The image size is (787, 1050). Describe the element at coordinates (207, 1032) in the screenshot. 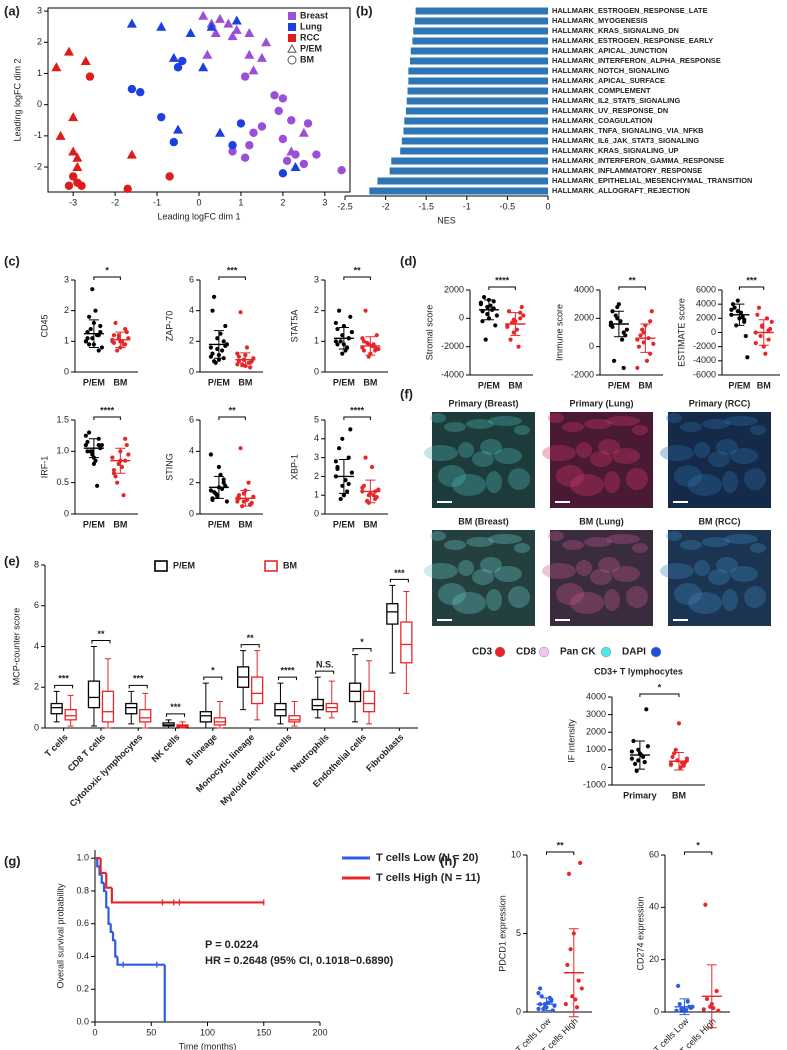

I see `x-tick-label: 100` at that location.